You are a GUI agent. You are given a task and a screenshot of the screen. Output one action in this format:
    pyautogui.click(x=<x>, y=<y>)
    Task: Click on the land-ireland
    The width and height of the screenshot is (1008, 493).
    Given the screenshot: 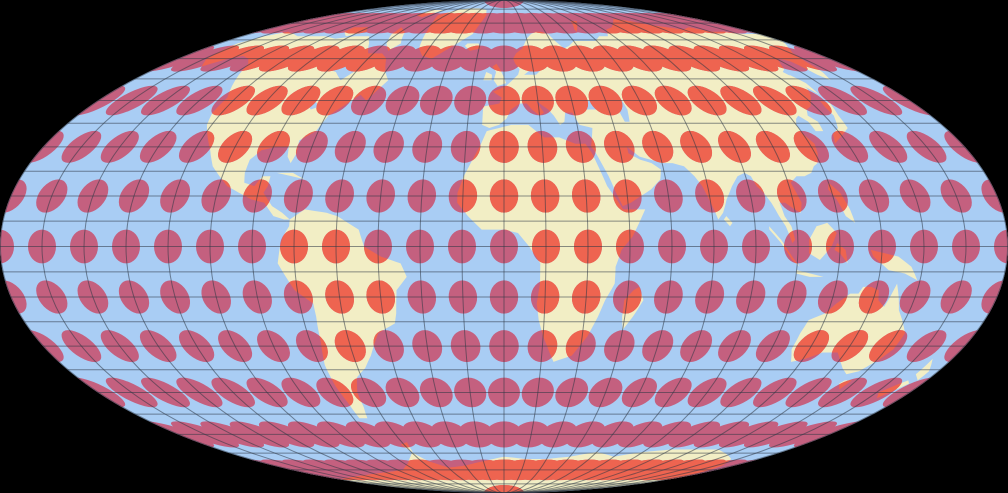 What is the action you would take?
    pyautogui.click(x=487, y=76)
    